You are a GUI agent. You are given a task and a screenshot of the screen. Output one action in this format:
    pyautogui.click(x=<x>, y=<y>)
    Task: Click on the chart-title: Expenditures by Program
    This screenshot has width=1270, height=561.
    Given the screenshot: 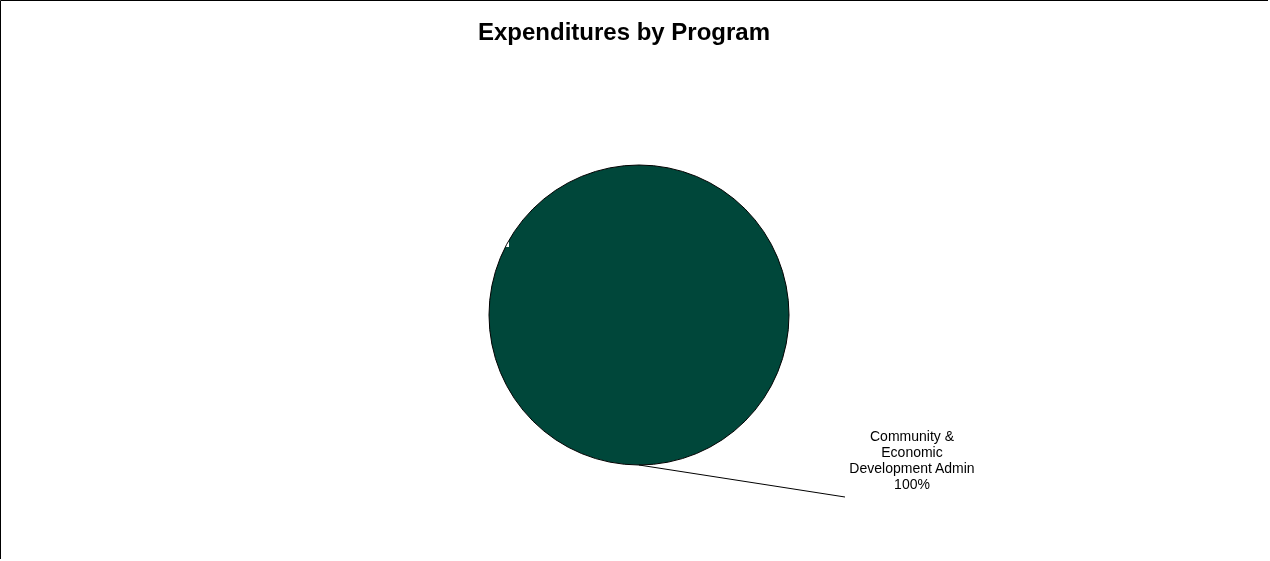 What is the action you would take?
    pyautogui.click(x=624, y=31)
    